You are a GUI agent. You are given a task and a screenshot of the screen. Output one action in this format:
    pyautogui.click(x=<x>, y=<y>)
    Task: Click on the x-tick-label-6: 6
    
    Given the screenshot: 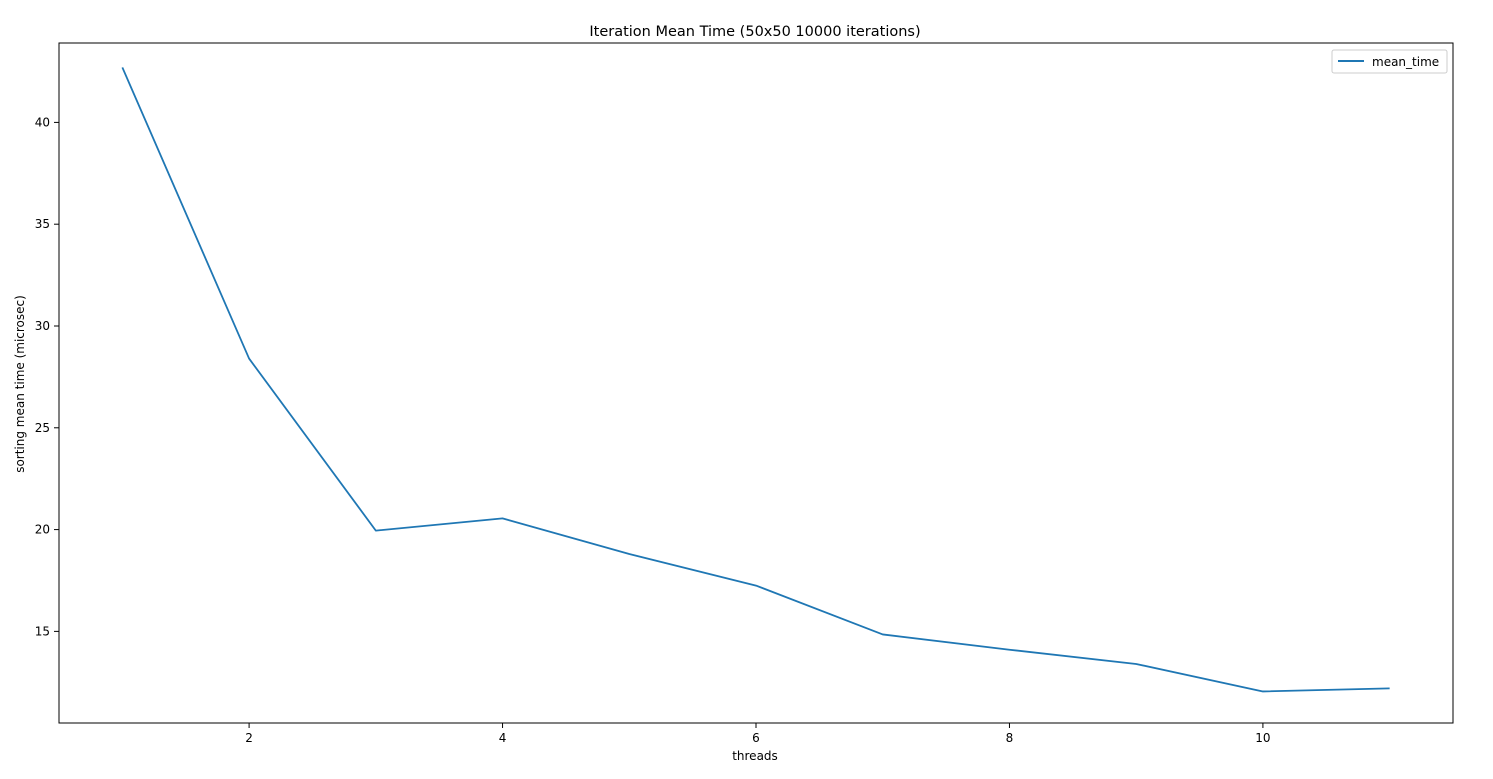 What is the action you would take?
    pyautogui.click(x=756, y=738)
    